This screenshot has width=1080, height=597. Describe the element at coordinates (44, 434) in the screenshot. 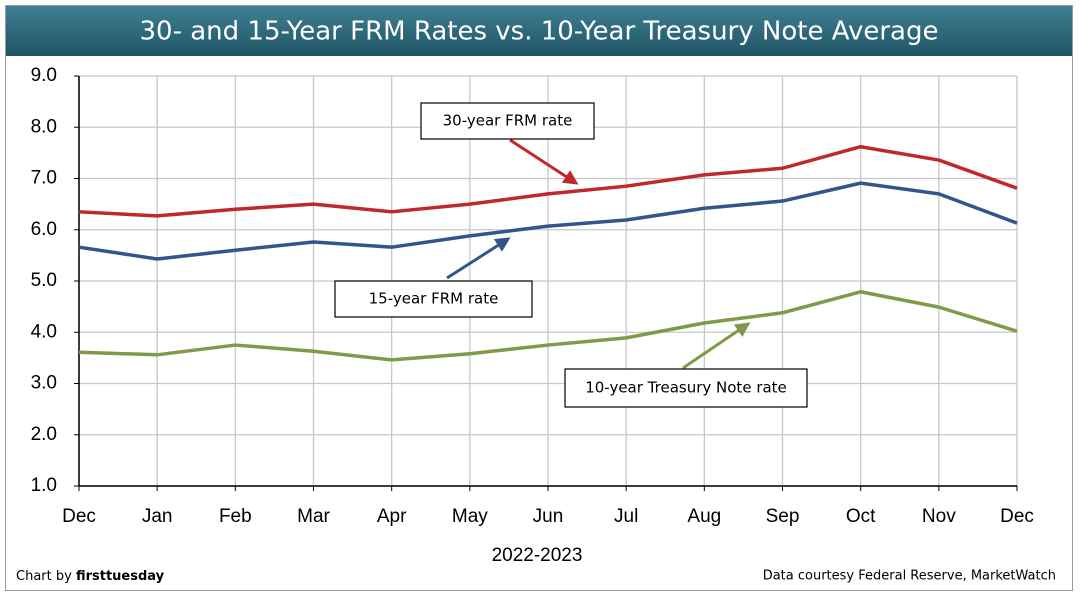

I see `y-tick-label: 2.0` at that location.